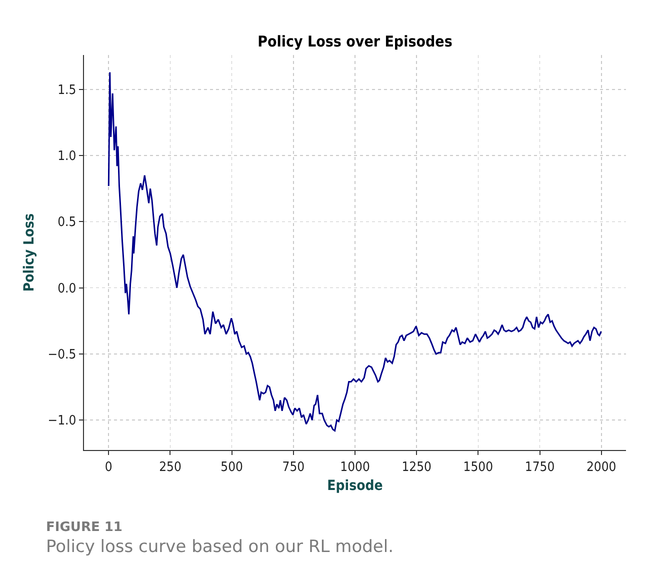 The width and height of the screenshot is (654, 583). Describe the element at coordinates (62, 355) in the screenshot. I see `y-tick-label: −0.5` at that location.